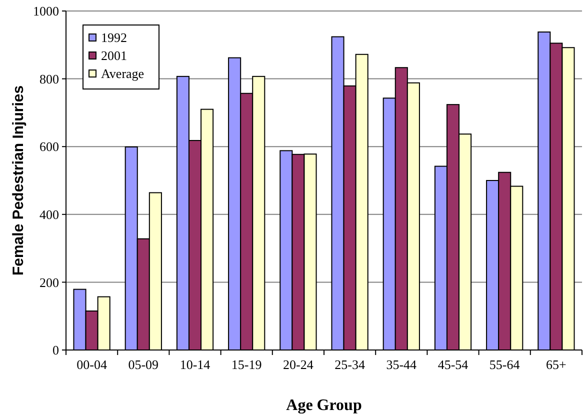  What do you see at coordinates (122, 73) in the screenshot?
I see `legend-label: Average` at bounding box center [122, 73].